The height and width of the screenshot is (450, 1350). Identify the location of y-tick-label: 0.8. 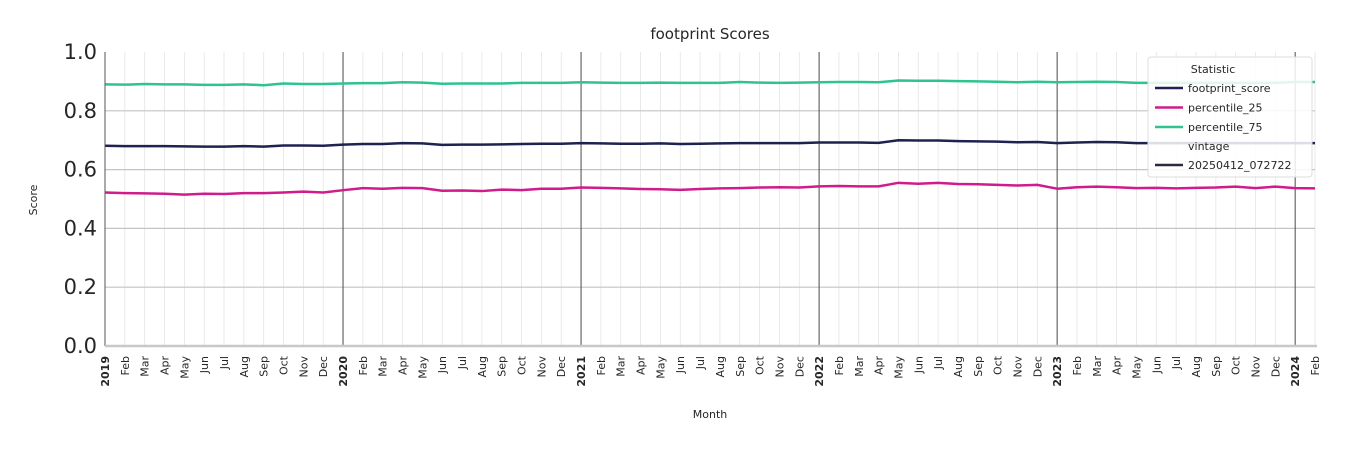
(80, 111).